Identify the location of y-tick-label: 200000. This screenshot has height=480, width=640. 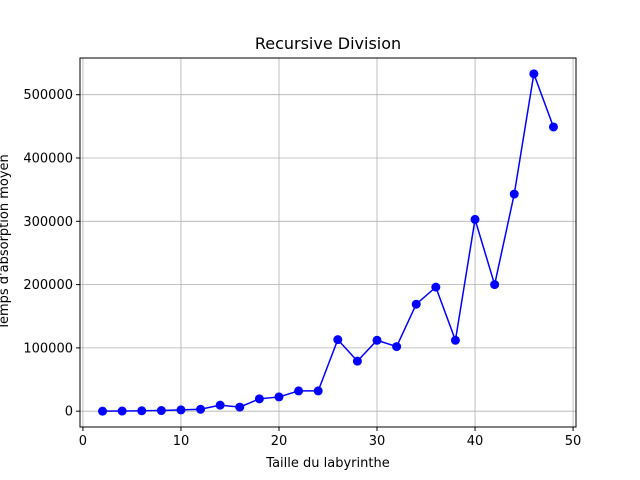
(48, 285).